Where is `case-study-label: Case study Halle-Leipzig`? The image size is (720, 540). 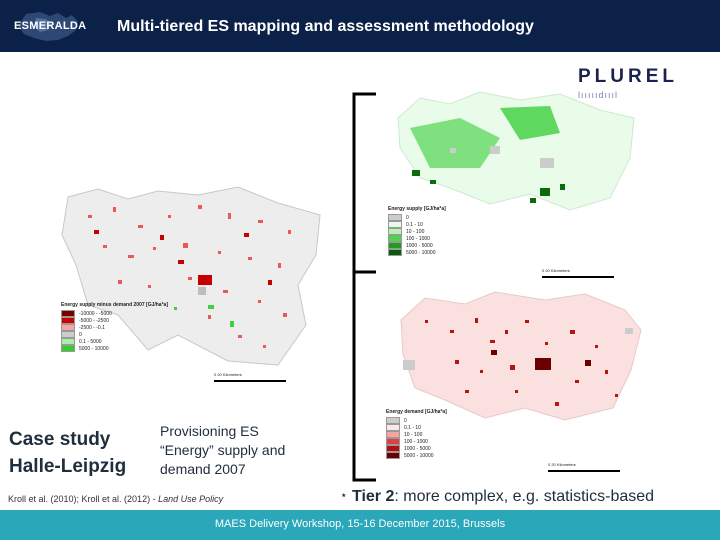
case-study-label: Case study Halle-Leipzig is located at coordinates (67, 453).